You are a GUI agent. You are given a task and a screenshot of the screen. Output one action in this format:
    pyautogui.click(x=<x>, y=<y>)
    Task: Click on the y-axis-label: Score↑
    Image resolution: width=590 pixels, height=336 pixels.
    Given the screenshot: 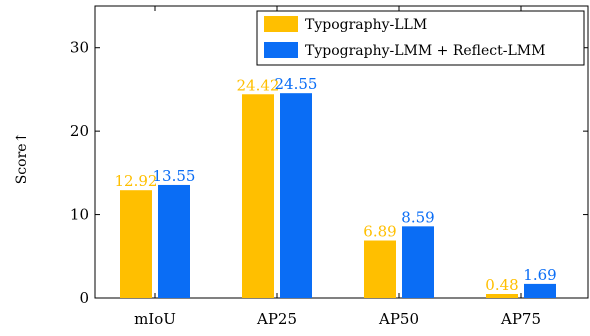 What is the action you would take?
    pyautogui.click(x=22, y=158)
    